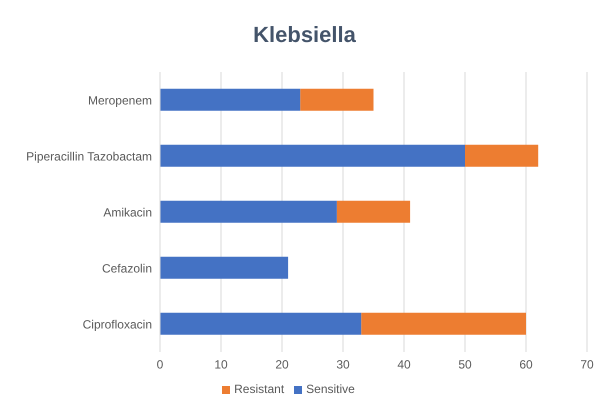 The image size is (609, 401). I want to click on y-tick-label: Ciprofloxacin, so click(117, 324).